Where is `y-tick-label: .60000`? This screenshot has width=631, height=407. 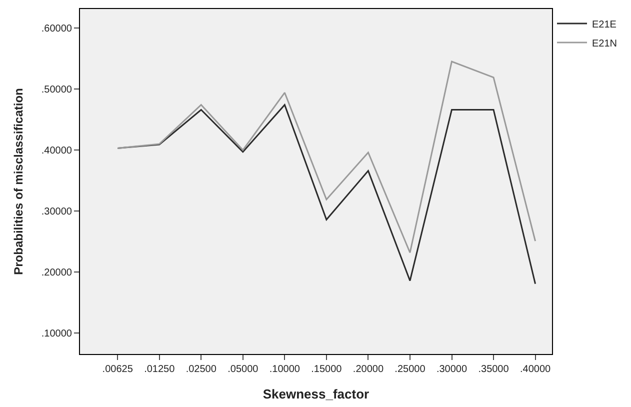
y-tick-label: .60000 is located at coordinates (56, 28).